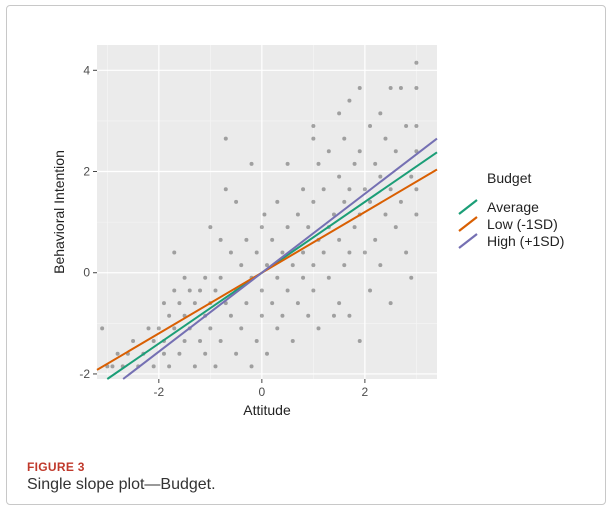  I want to click on figure-caption: Single slope plot—Budget., so click(121, 484).